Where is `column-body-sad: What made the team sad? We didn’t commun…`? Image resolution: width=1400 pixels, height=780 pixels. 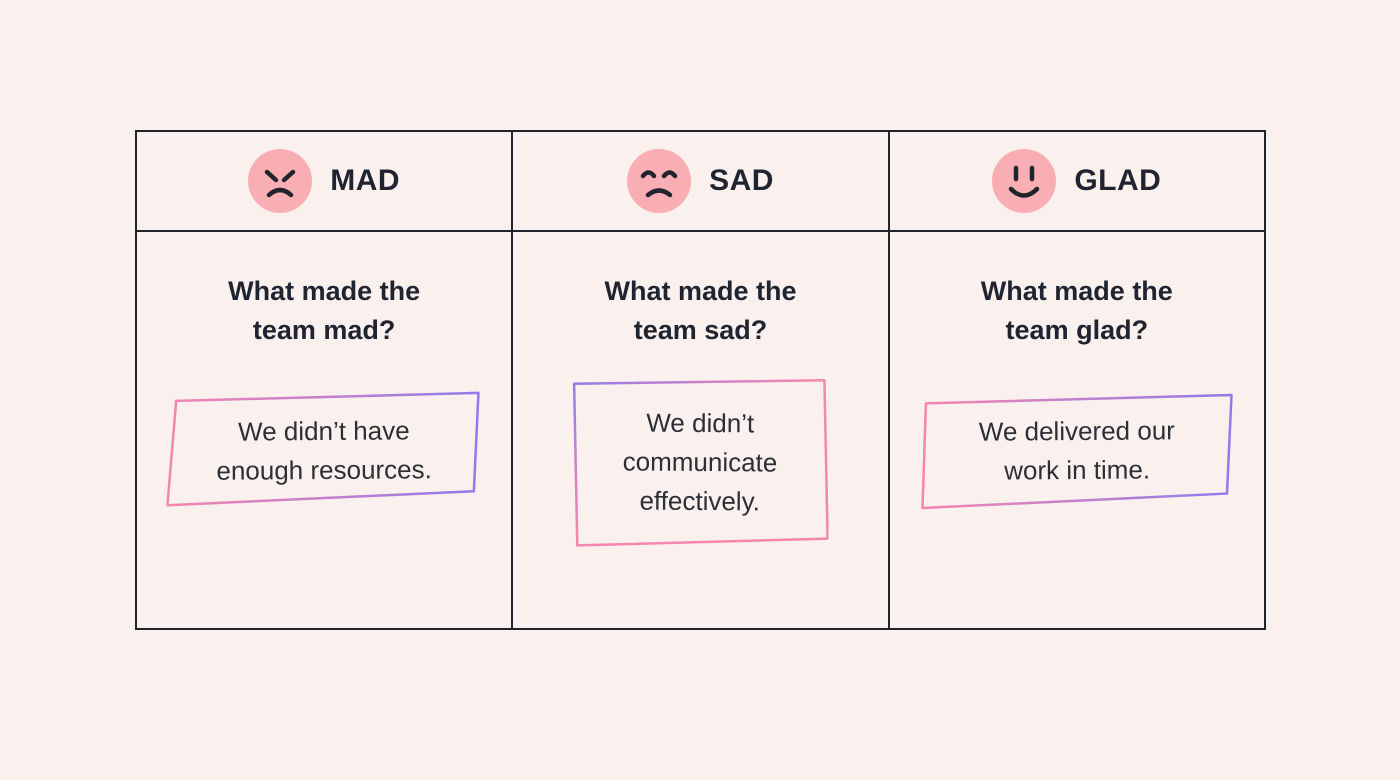
column-body-sad: What made the team sad? We didn’t commun… is located at coordinates (700, 430).